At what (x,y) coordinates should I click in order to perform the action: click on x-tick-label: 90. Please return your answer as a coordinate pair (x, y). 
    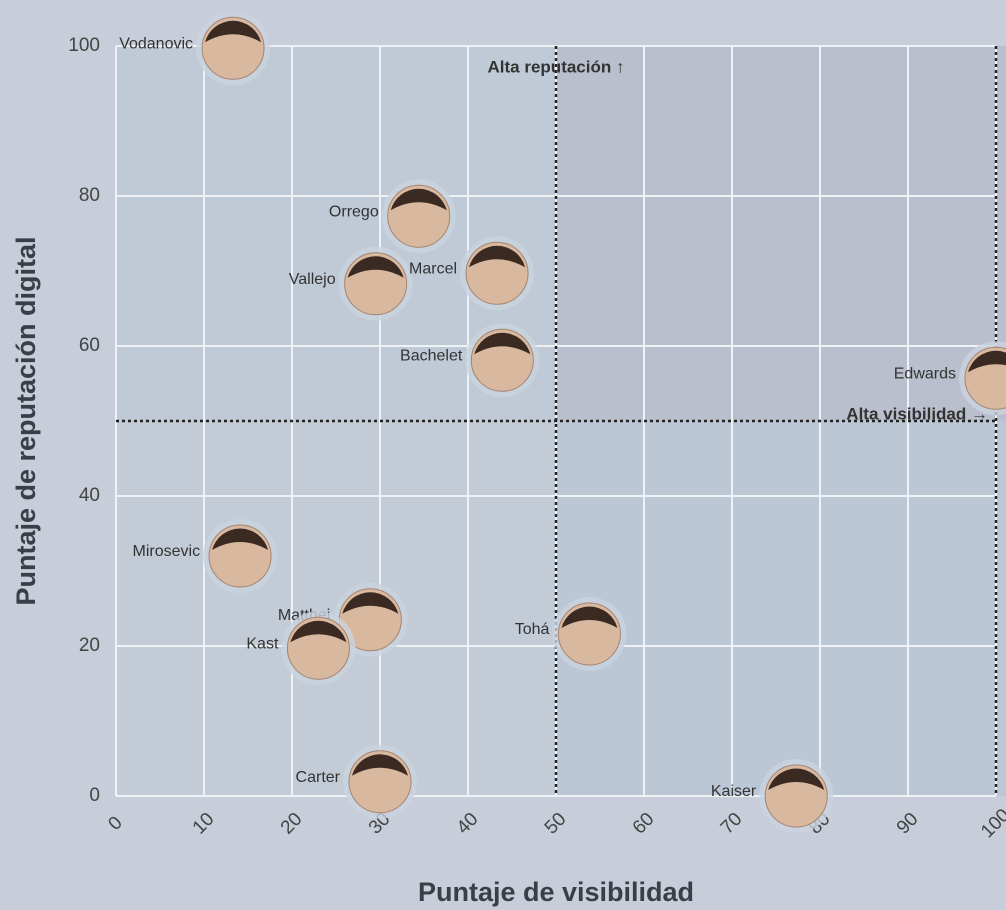
    Looking at the image, I should click on (908, 824).